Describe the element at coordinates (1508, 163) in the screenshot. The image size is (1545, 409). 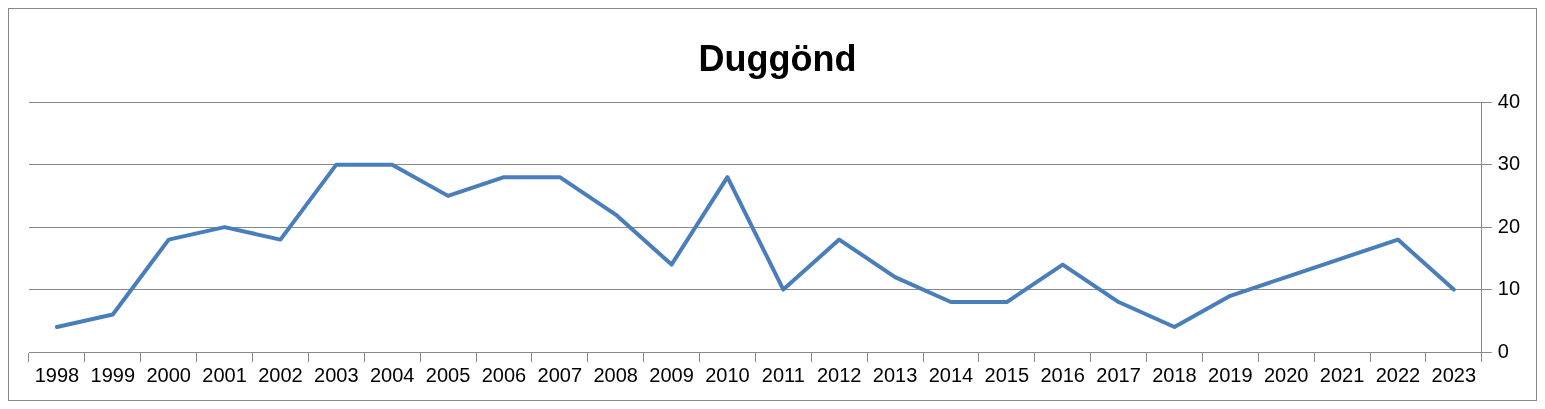
I see `y-tick-label: 30` at that location.